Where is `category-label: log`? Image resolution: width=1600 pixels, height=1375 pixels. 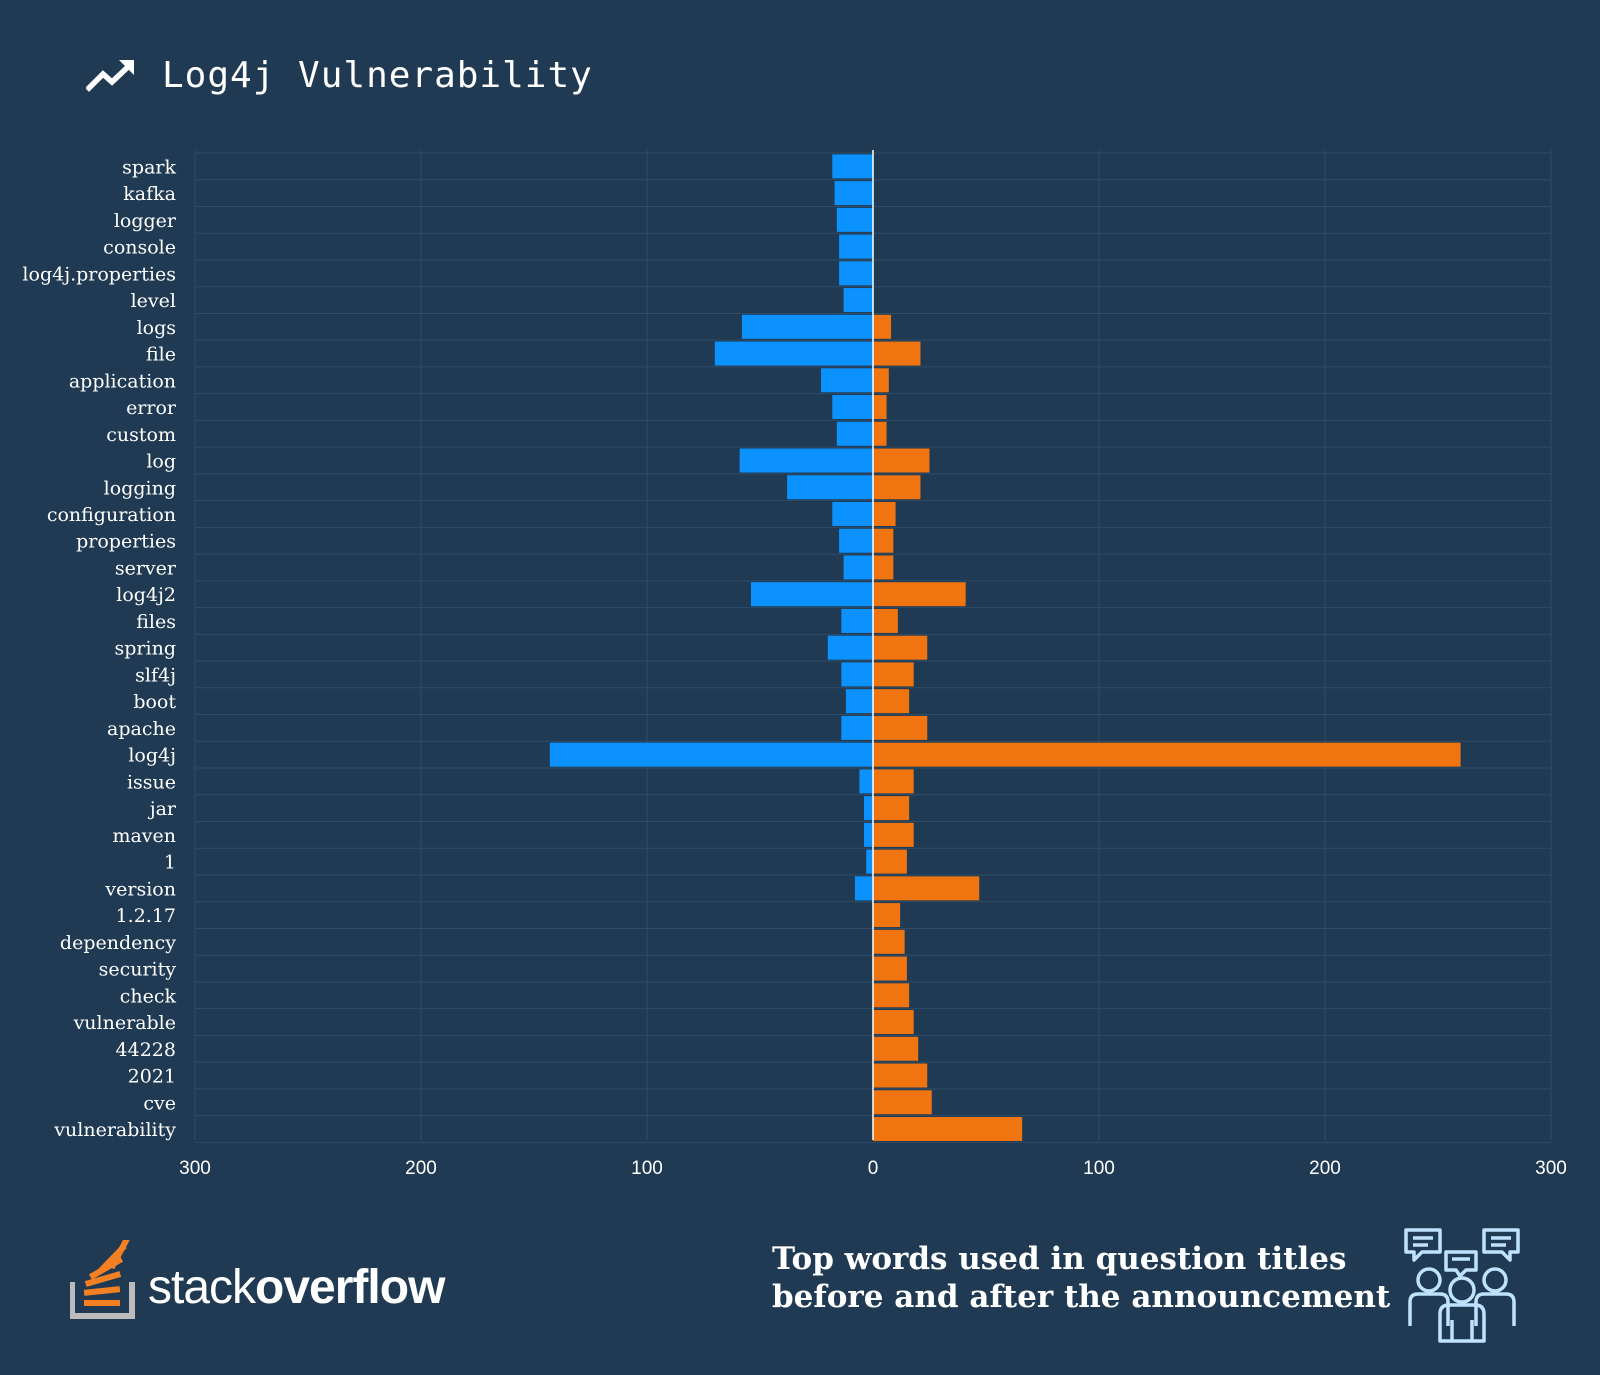 category-label: log is located at coordinates (161, 462).